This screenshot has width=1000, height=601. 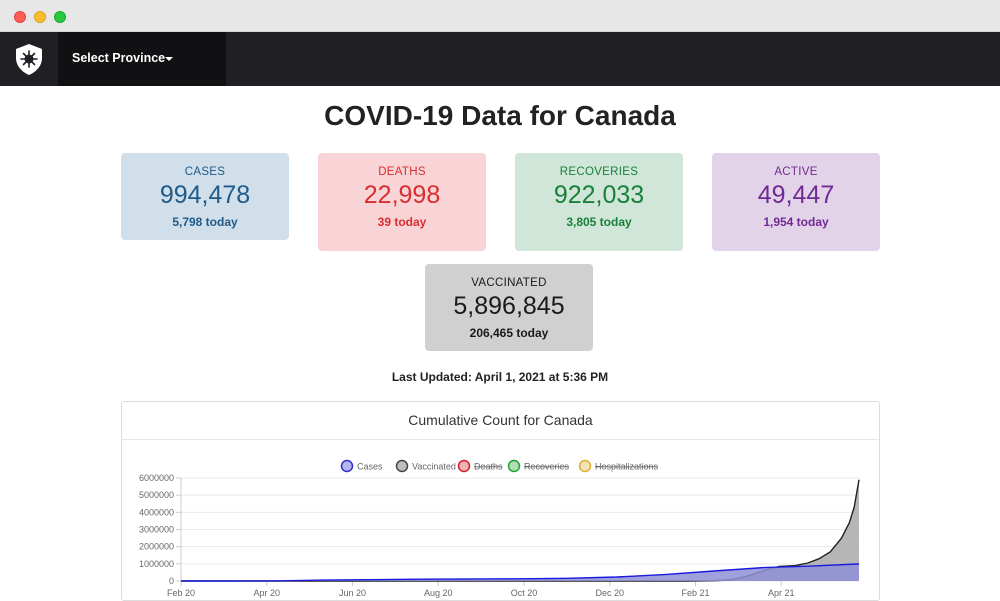 I want to click on legend-label: Vaccinated, so click(x=434, y=467).